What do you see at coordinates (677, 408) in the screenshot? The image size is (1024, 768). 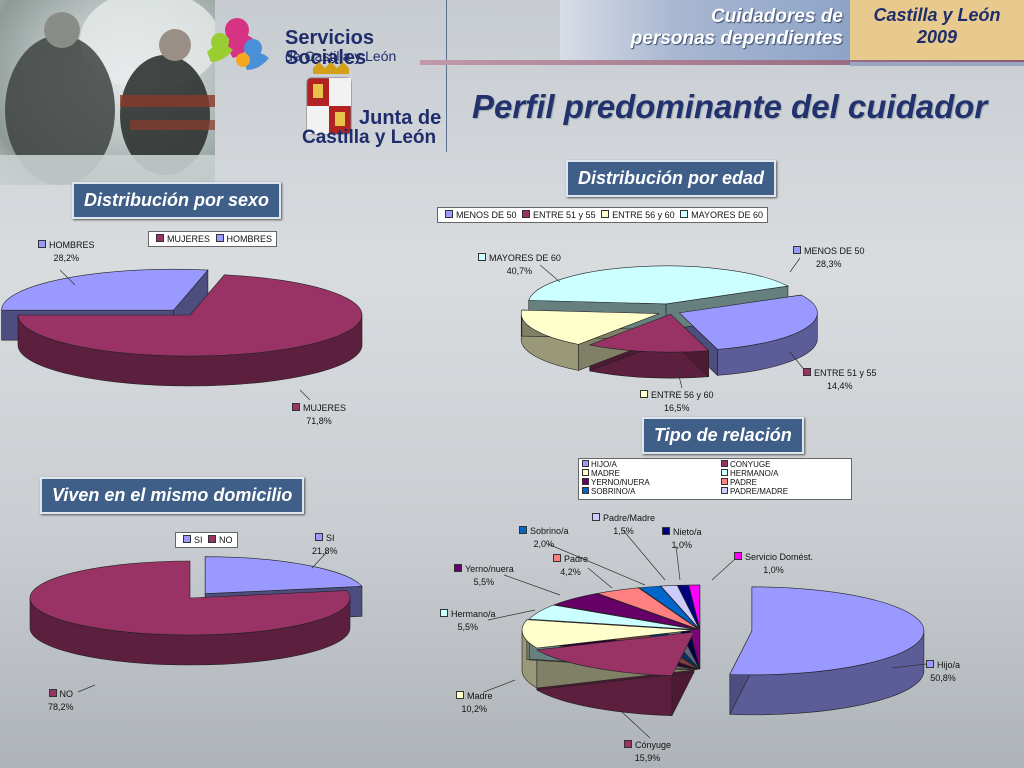 I see `label-pct: 16,5%` at bounding box center [677, 408].